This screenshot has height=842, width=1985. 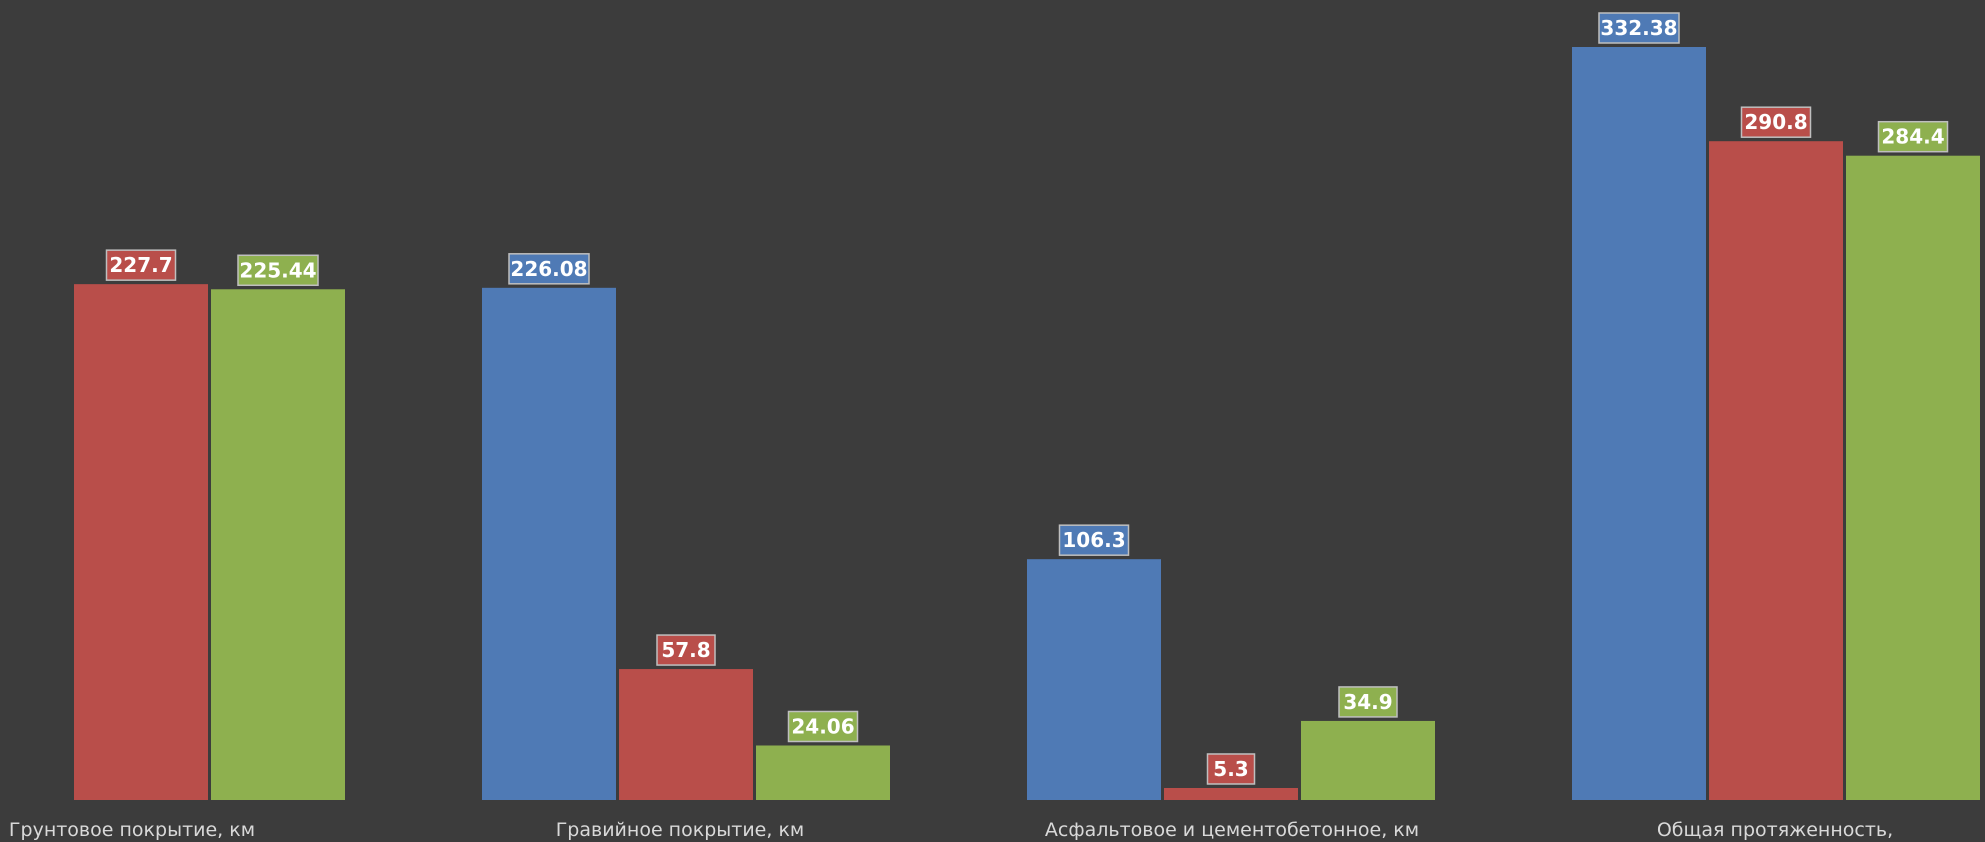 I want to click on value-label: 290.8, so click(x=1775, y=122).